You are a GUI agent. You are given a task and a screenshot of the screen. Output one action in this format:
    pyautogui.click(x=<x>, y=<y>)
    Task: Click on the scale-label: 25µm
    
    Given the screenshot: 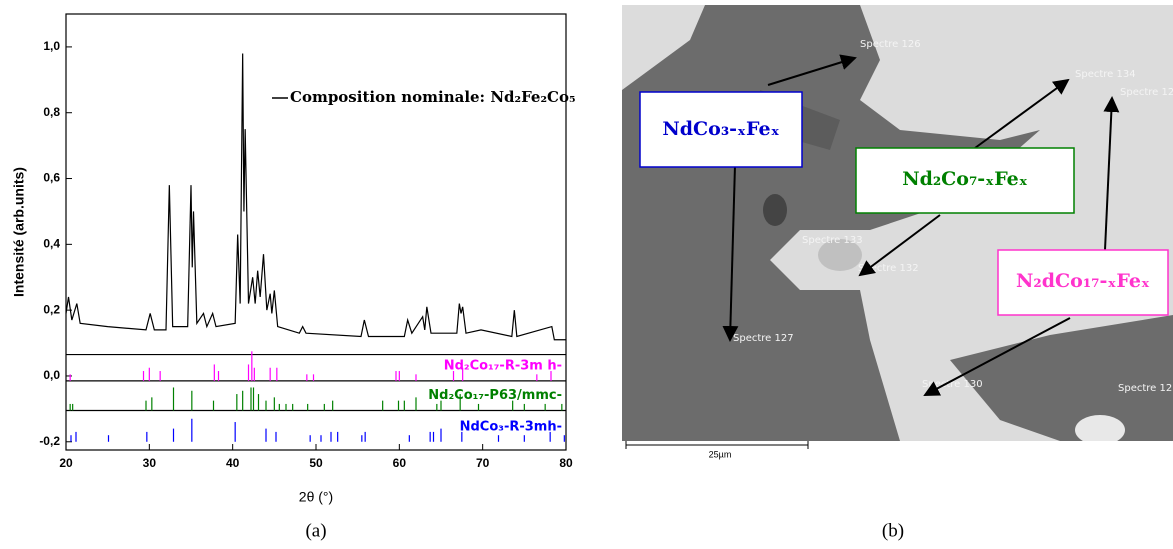 What is the action you would take?
    pyautogui.click(x=720, y=454)
    